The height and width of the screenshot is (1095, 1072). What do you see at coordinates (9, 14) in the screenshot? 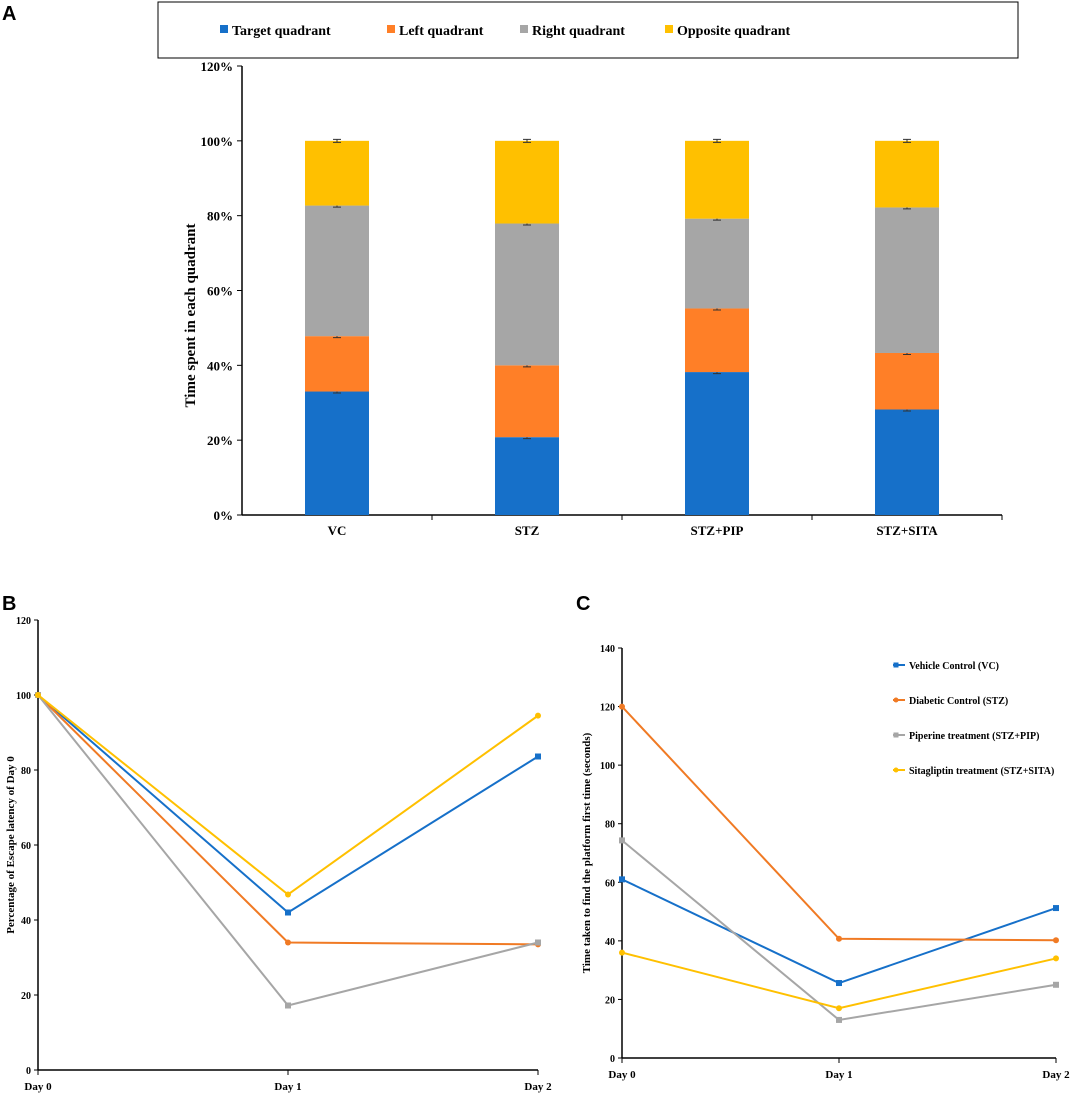
I see `panel-label-a: A` at bounding box center [9, 14].